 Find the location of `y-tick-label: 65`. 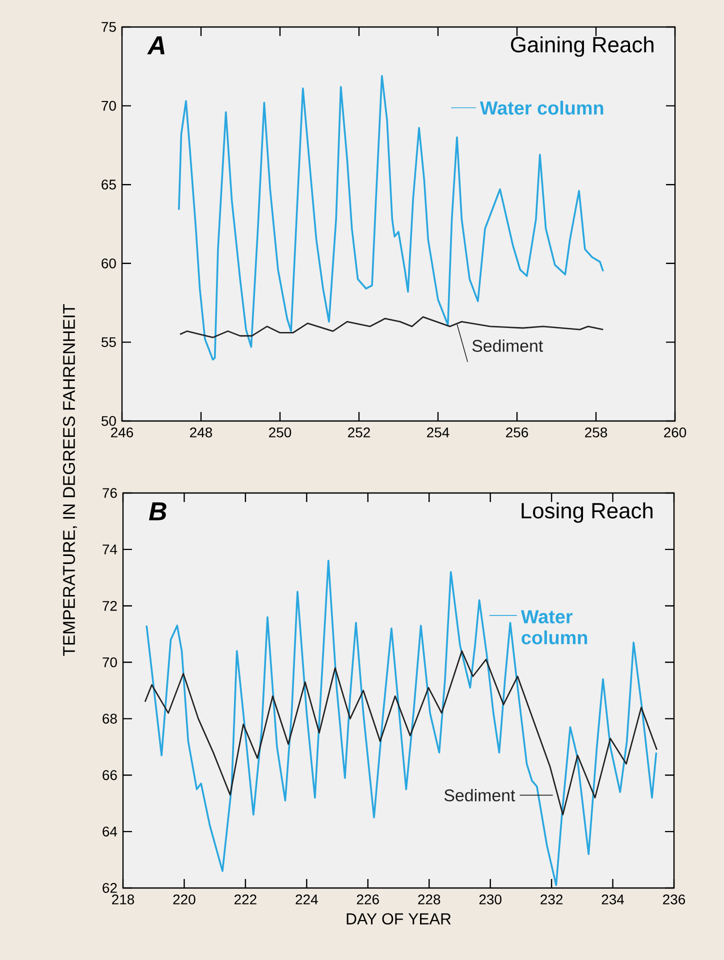

y-tick-label: 65 is located at coordinates (109, 185).